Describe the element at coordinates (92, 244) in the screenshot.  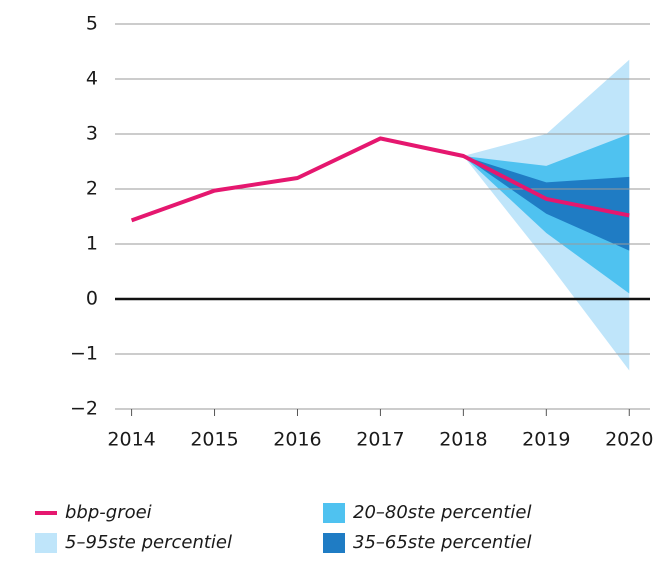
I see `y-tick-label: 1` at that location.